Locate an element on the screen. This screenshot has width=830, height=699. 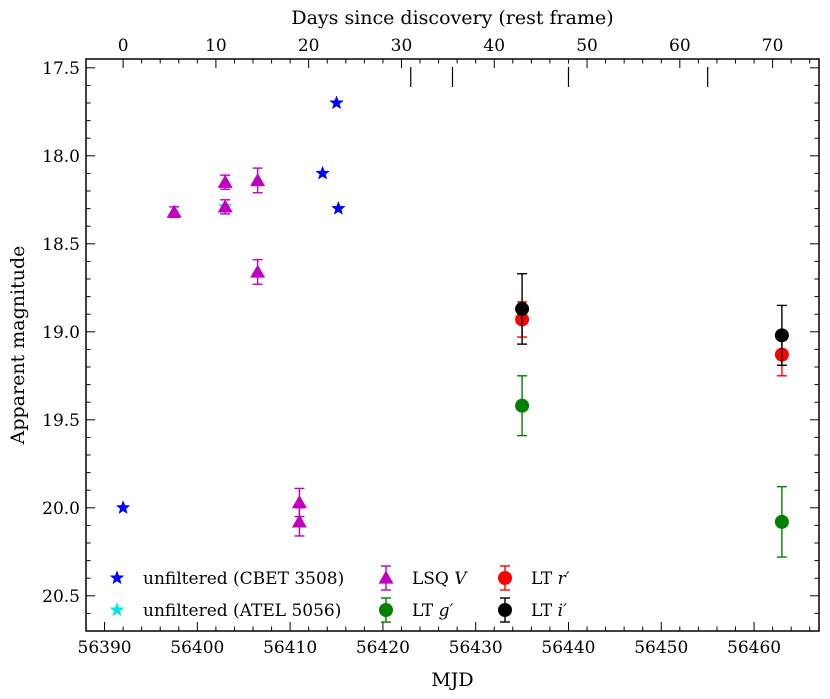
legend-label-band: g′ is located at coordinates (443, 611).